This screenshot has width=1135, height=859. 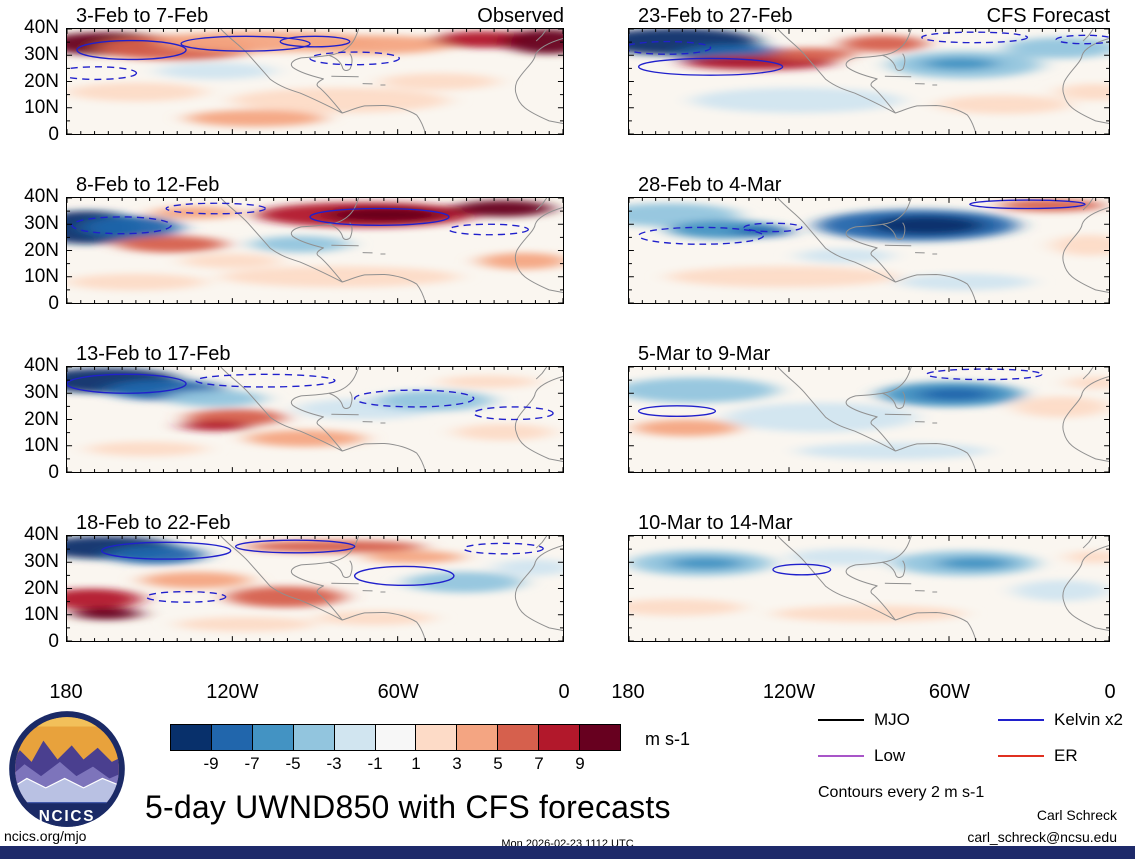 I want to click on credit-name: Carl Schreck, so click(x=1076, y=815).